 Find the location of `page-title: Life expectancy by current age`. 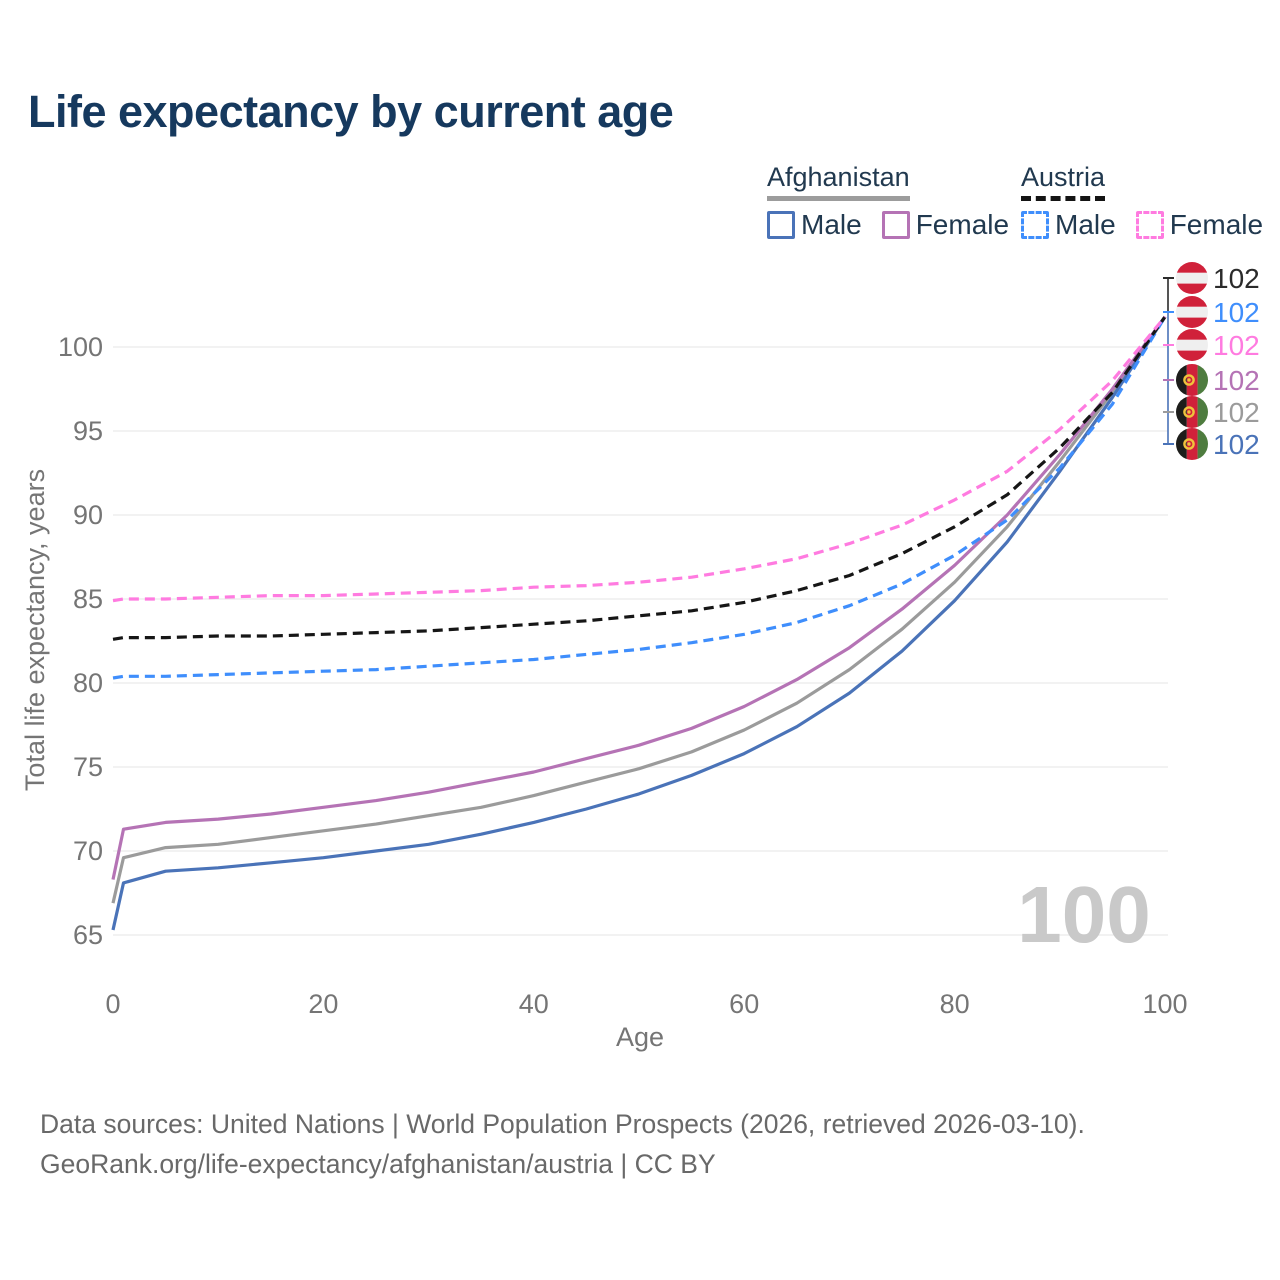

page-title: Life expectancy by current age is located at coordinates (351, 111).